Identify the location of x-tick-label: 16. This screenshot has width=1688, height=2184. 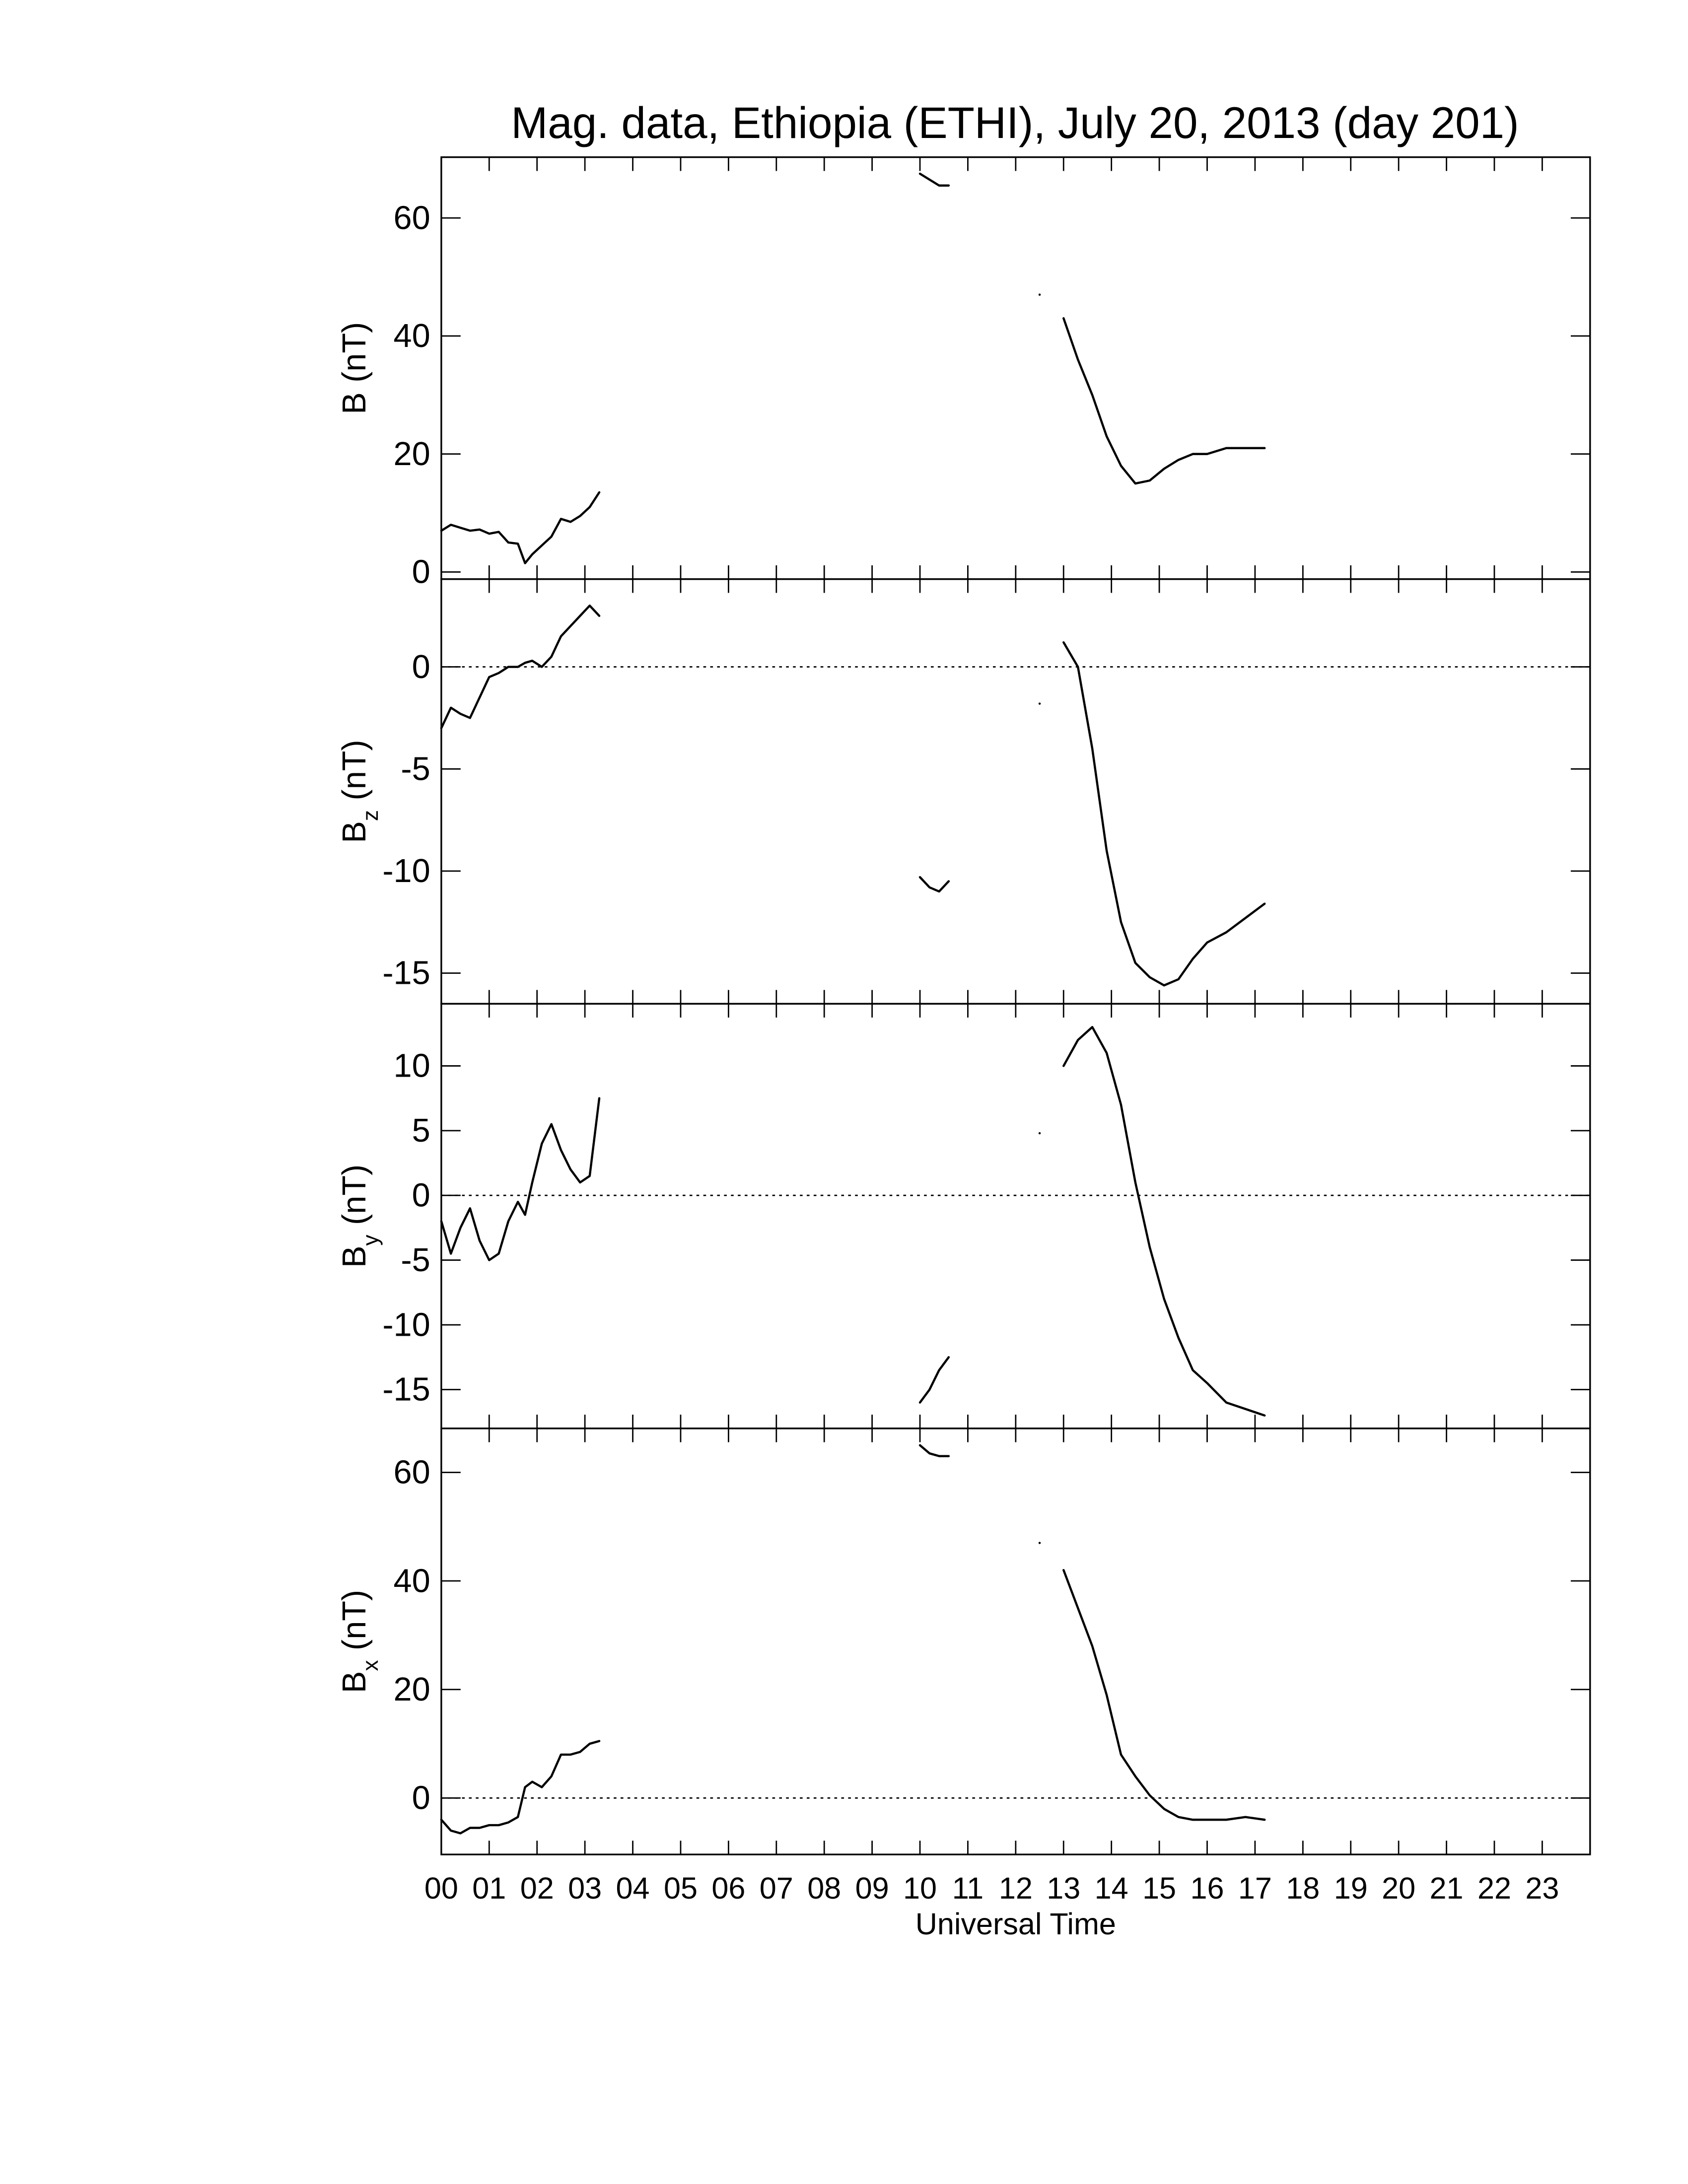
(1207, 1888).